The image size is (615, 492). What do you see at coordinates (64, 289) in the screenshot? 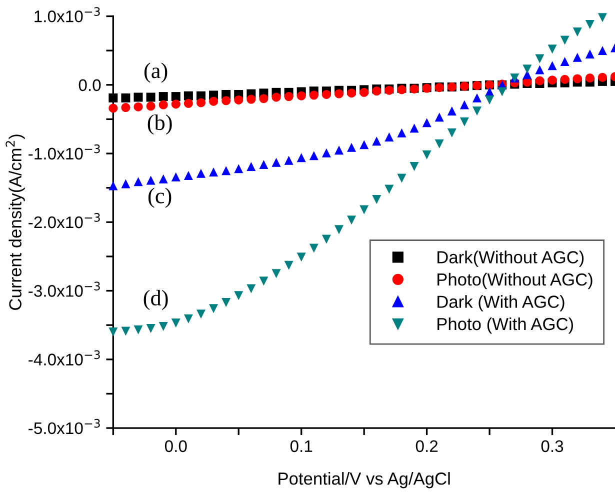
I see `y-tick-label: -3.0x10$^{−3}$` at bounding box center [64, 289].